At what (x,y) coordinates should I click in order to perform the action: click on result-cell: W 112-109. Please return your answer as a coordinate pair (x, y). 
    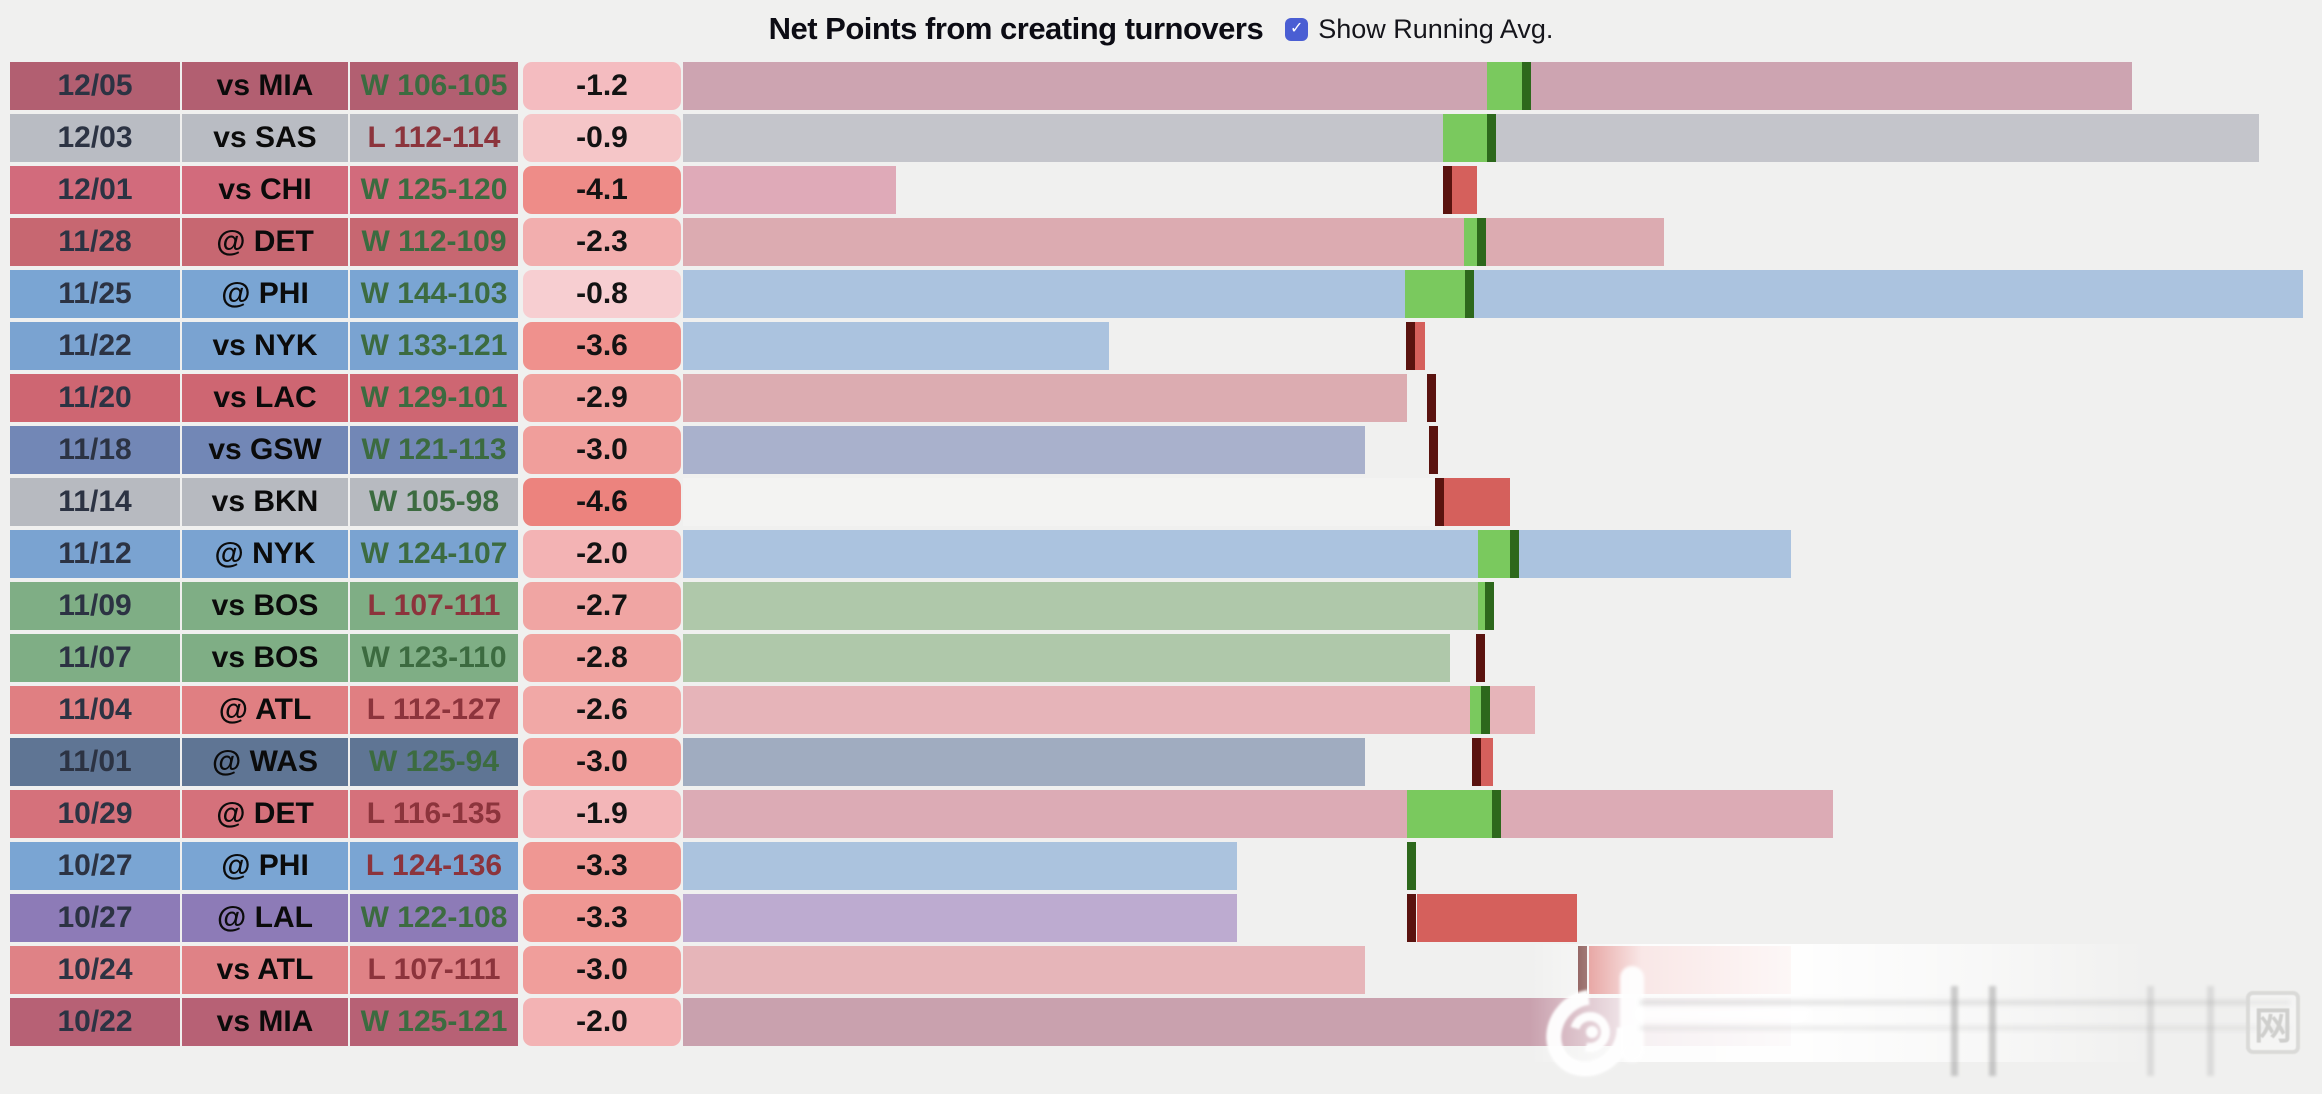
    Looking at the image, I should click on (434, 242).